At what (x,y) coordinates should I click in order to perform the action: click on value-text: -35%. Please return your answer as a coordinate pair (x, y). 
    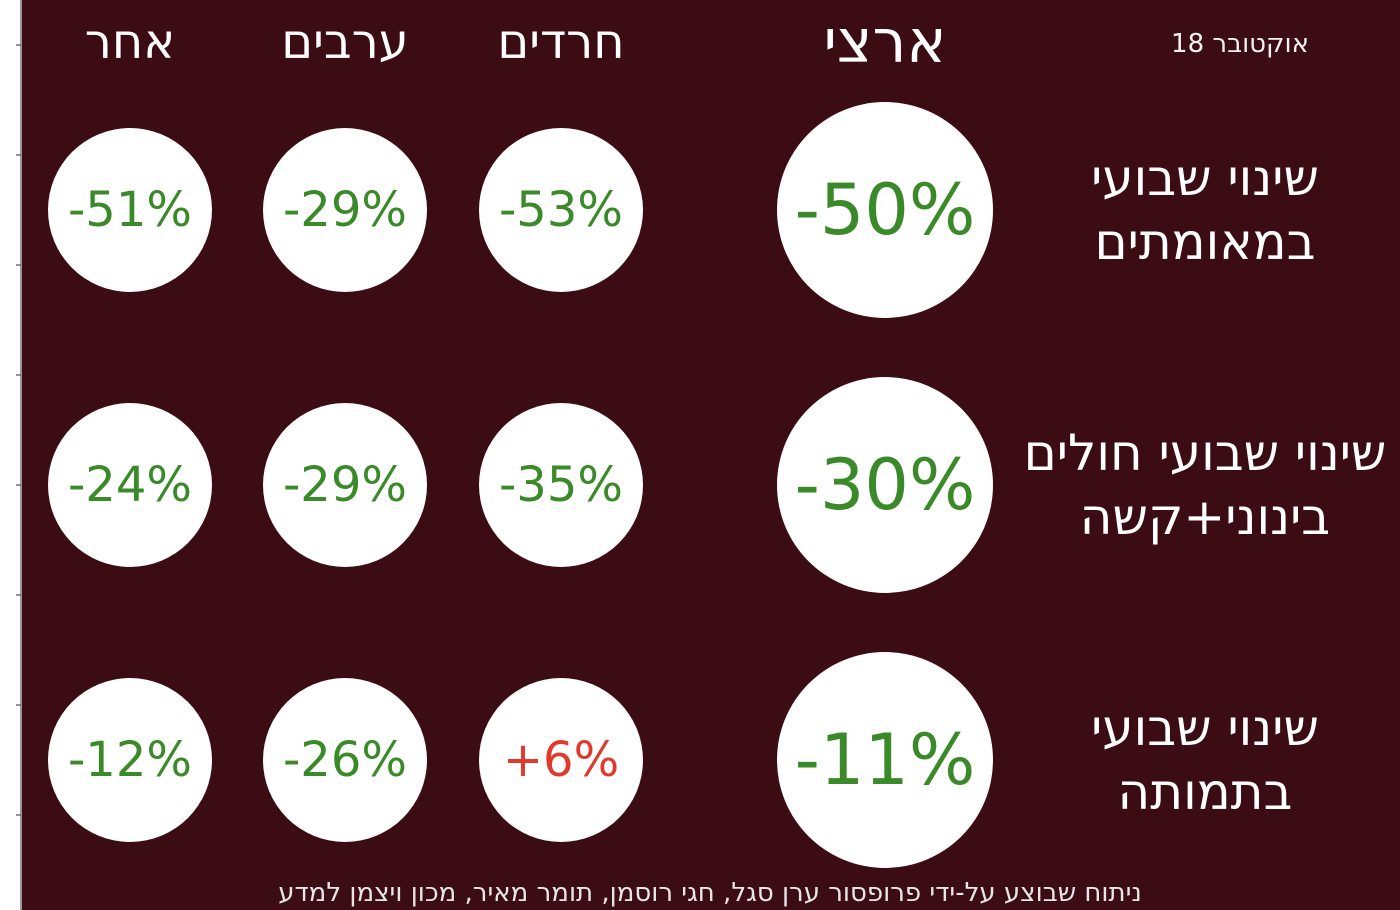
    Looking at the image, I should click on (561, 485).